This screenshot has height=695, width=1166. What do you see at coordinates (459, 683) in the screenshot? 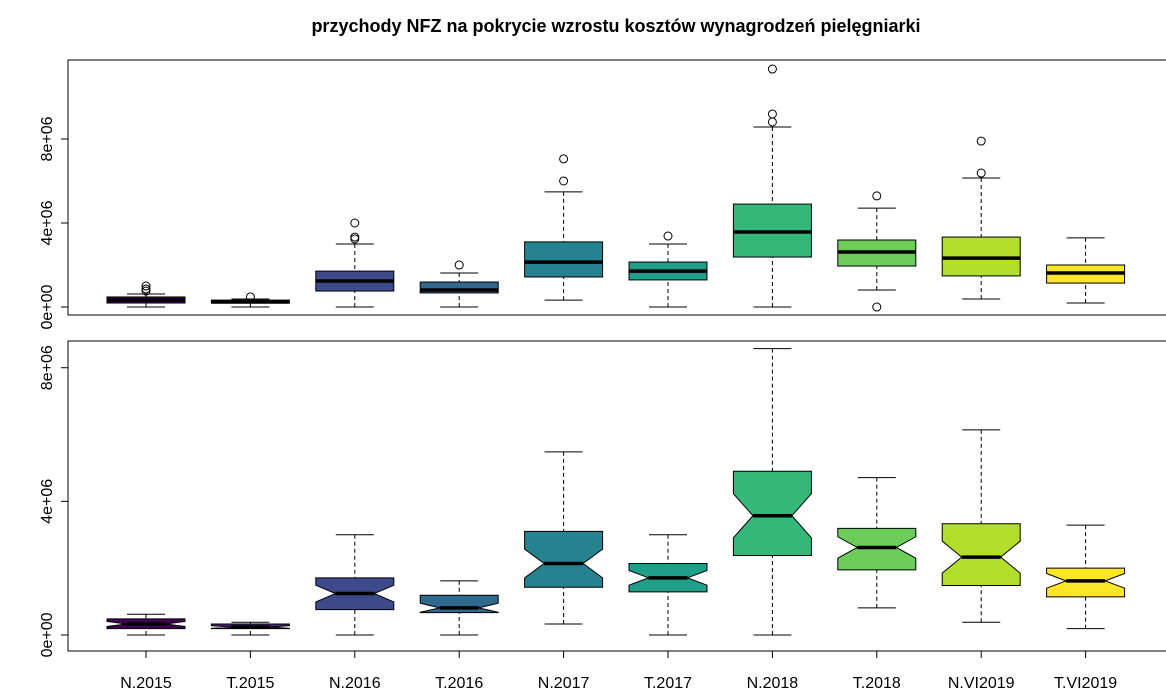
I see `x-tick-label: T.2016` at bounding box center [459, 683].